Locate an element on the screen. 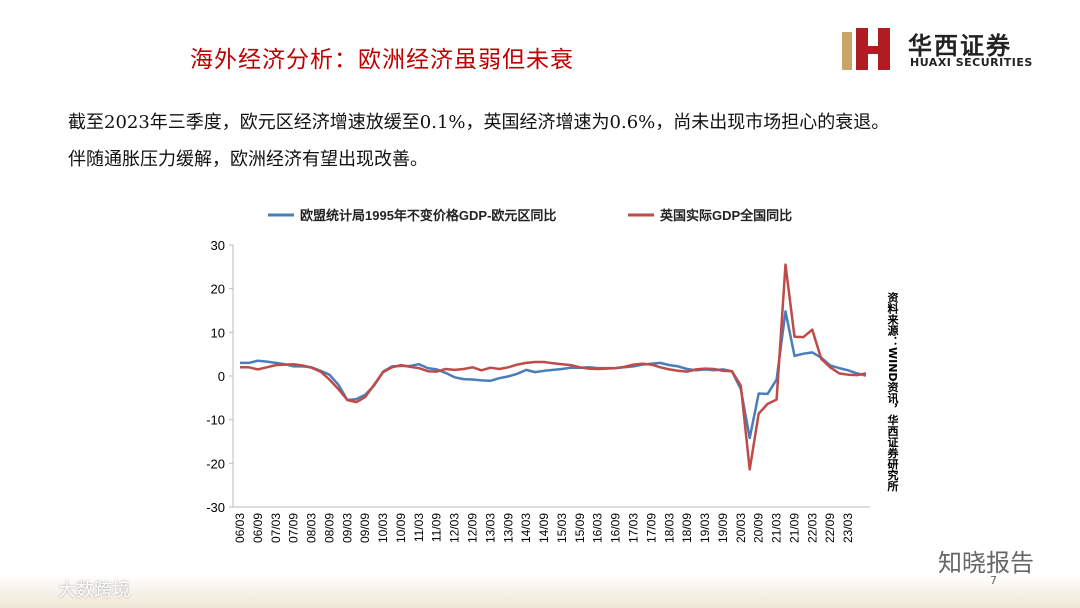 The width and height of the screenshot is (1080, 608). x-tick-label: 12/09 is located at coordinates (473, 528).